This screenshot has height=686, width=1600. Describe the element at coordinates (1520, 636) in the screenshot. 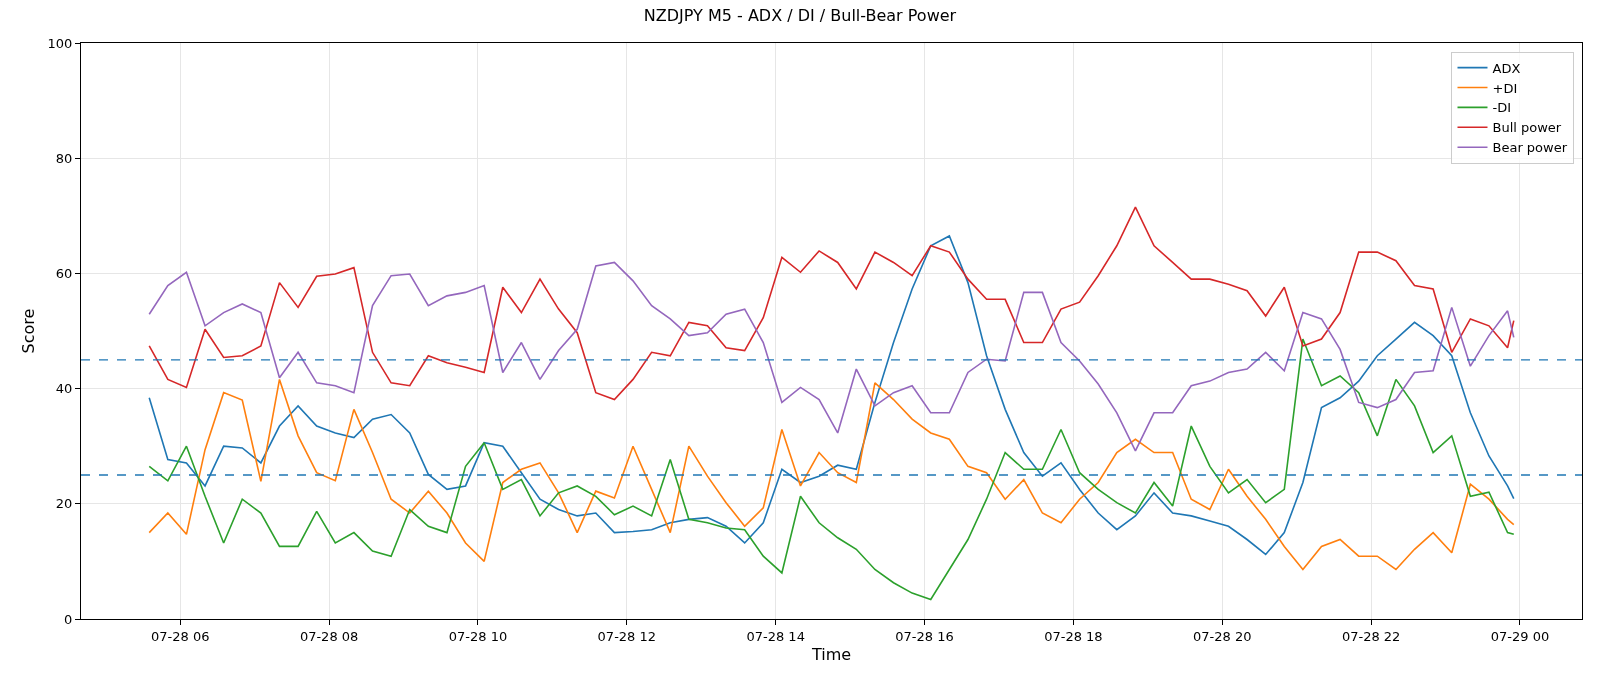

I see `x-tick-label: 07-29 00` at that location.